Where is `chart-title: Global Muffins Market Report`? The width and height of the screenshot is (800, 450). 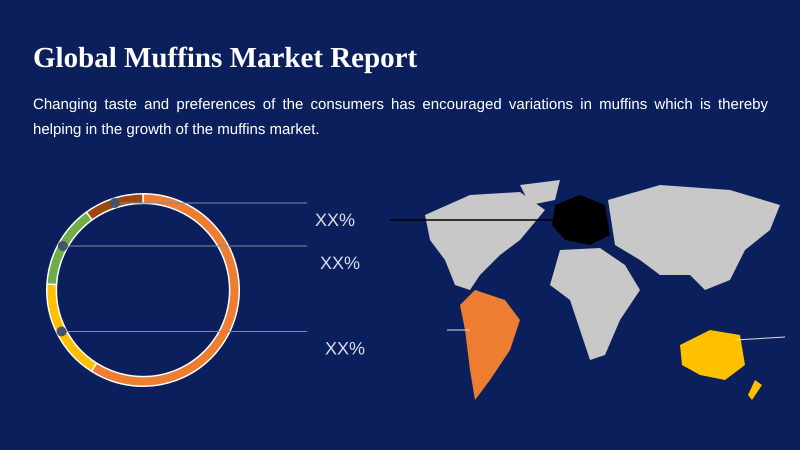 chart-title: Global Muffins Market Report is located at coordinates (225, 58).